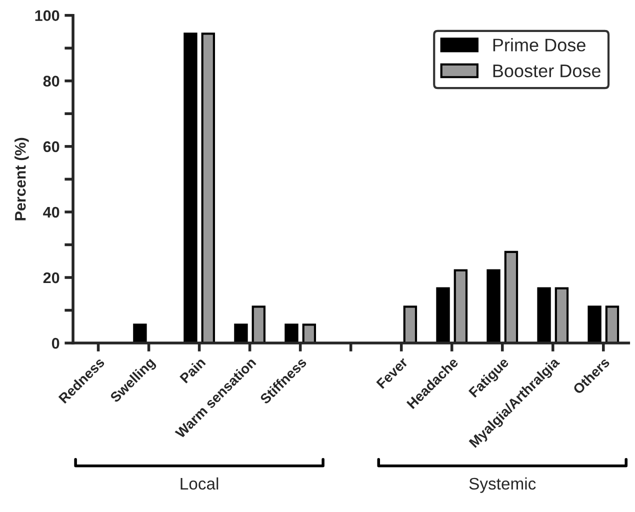  What do you see at coordinates (51, 212) in the screenshot?
I see `y-tick-label: 40` at bounding box center [51, 212].